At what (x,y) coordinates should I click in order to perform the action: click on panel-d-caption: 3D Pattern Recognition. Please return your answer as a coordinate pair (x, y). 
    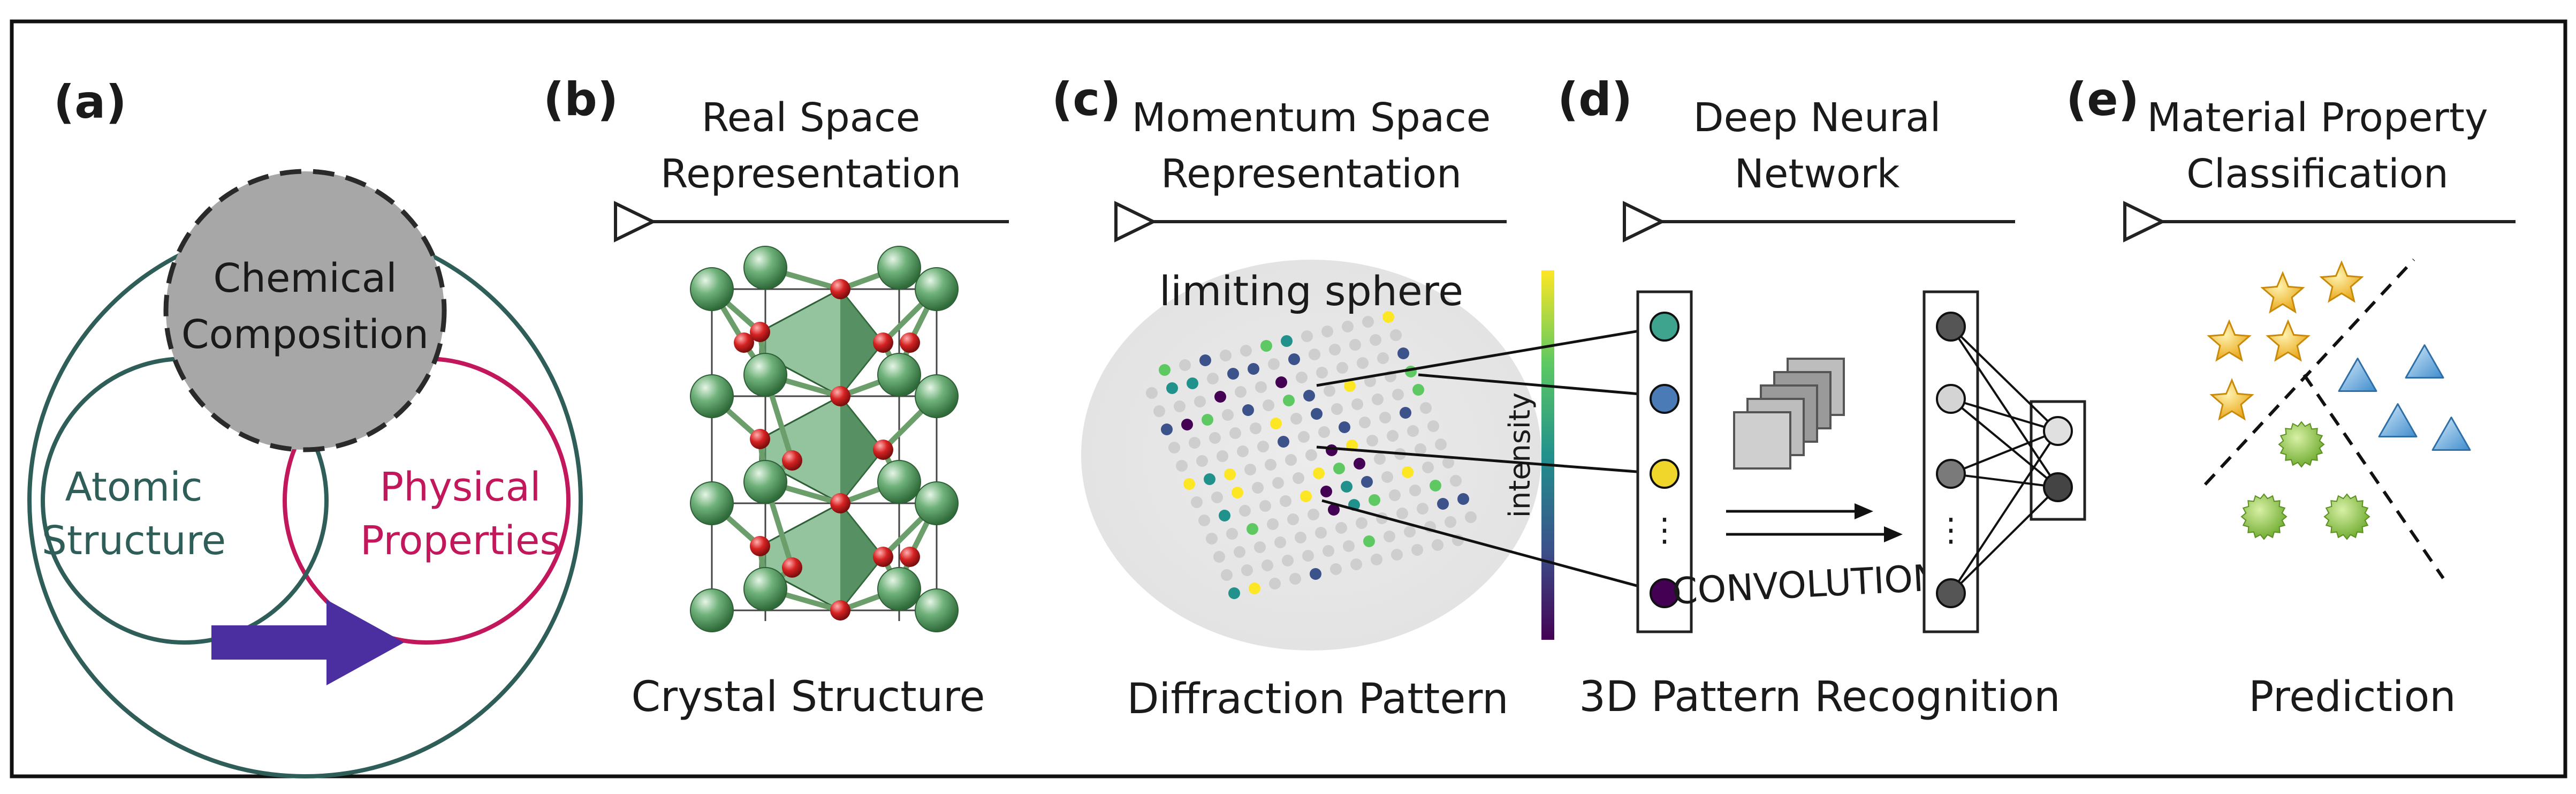
    Looking at the image, I should click on (1819, 697).